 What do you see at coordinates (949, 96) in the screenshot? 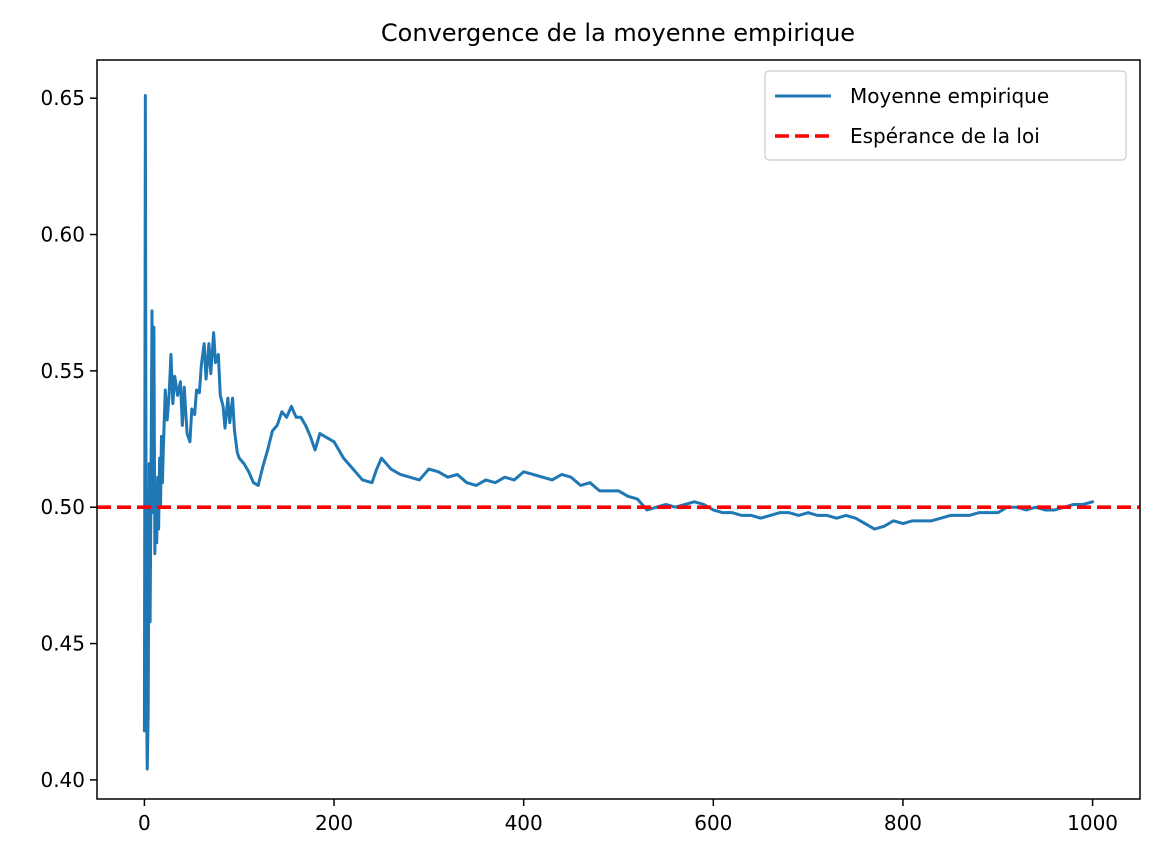
I see `legend-label-series-1: Moyenne empirique` at bounding box center [949, 96].